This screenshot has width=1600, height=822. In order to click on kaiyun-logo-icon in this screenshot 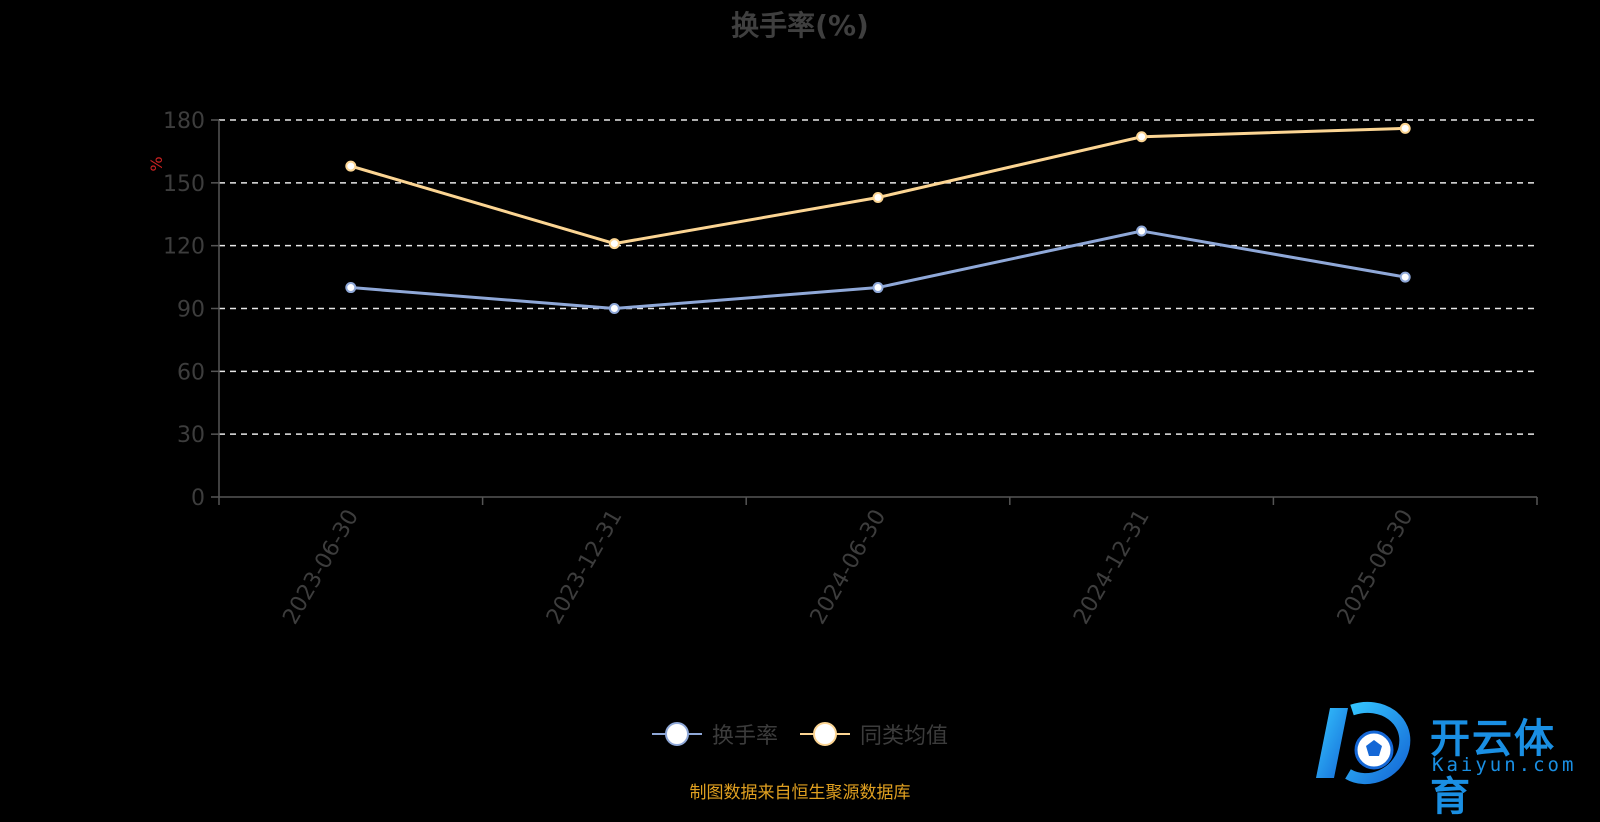, I will do `click(1363, 743)`.